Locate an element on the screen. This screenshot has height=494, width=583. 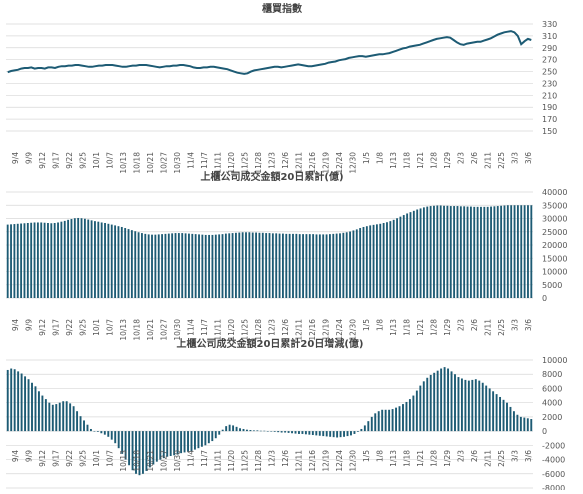
chart-title-volume-change: 上櫃公司成交金額20日累計20日增減(億) is located at coordinates (270, 343).